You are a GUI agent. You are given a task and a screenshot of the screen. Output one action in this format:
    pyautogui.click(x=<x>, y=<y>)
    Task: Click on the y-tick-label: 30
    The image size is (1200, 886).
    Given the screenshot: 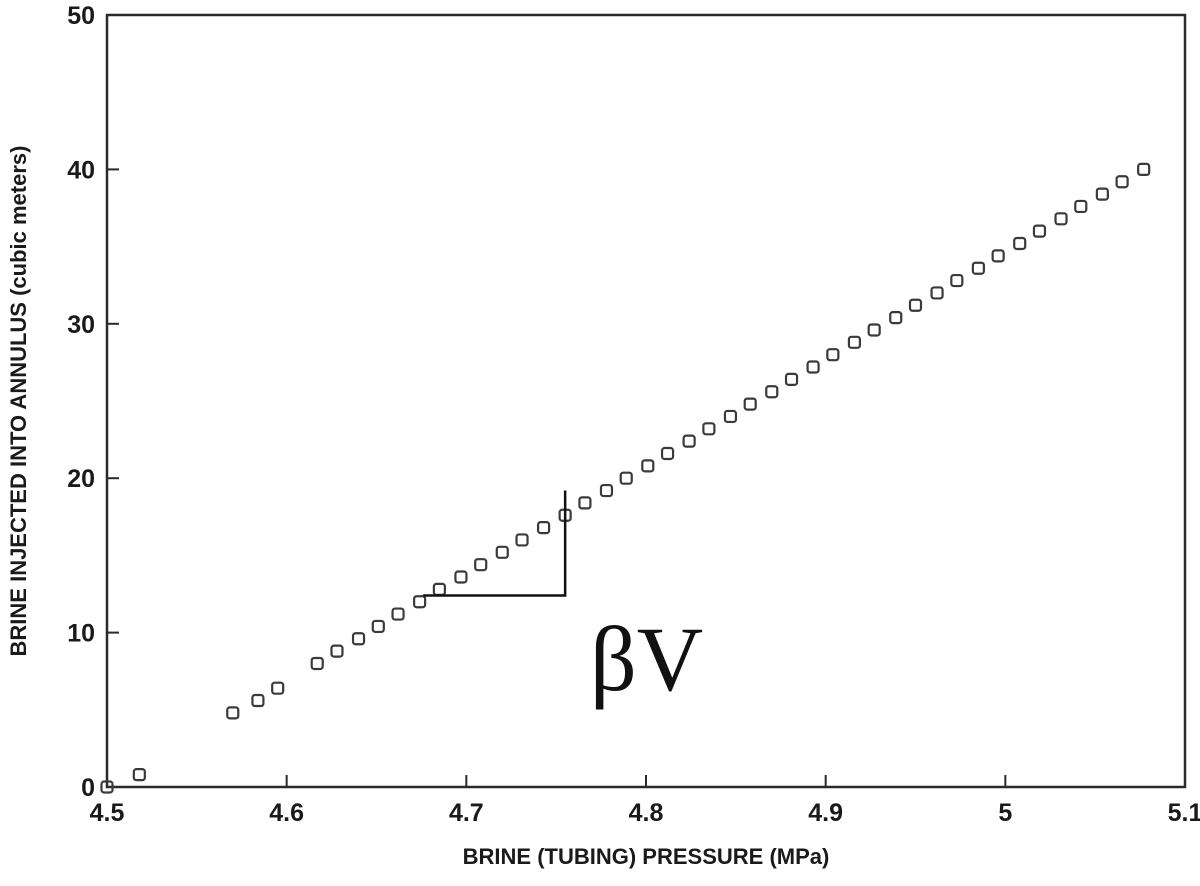 What is the action you would take?
    pyautogui.click(x=81, y=325)
    